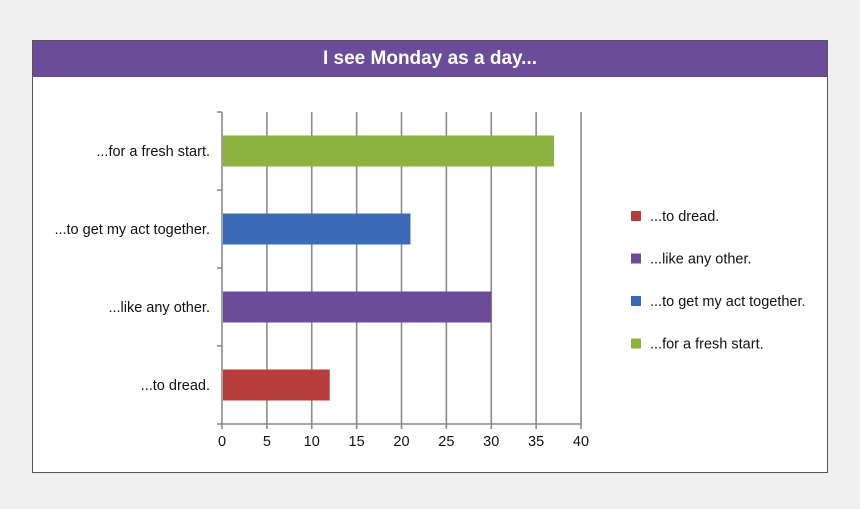  Describe the element at coordinates (132, 230) in the screenshot. I see `category-label: ...to get my act together.` at that location.